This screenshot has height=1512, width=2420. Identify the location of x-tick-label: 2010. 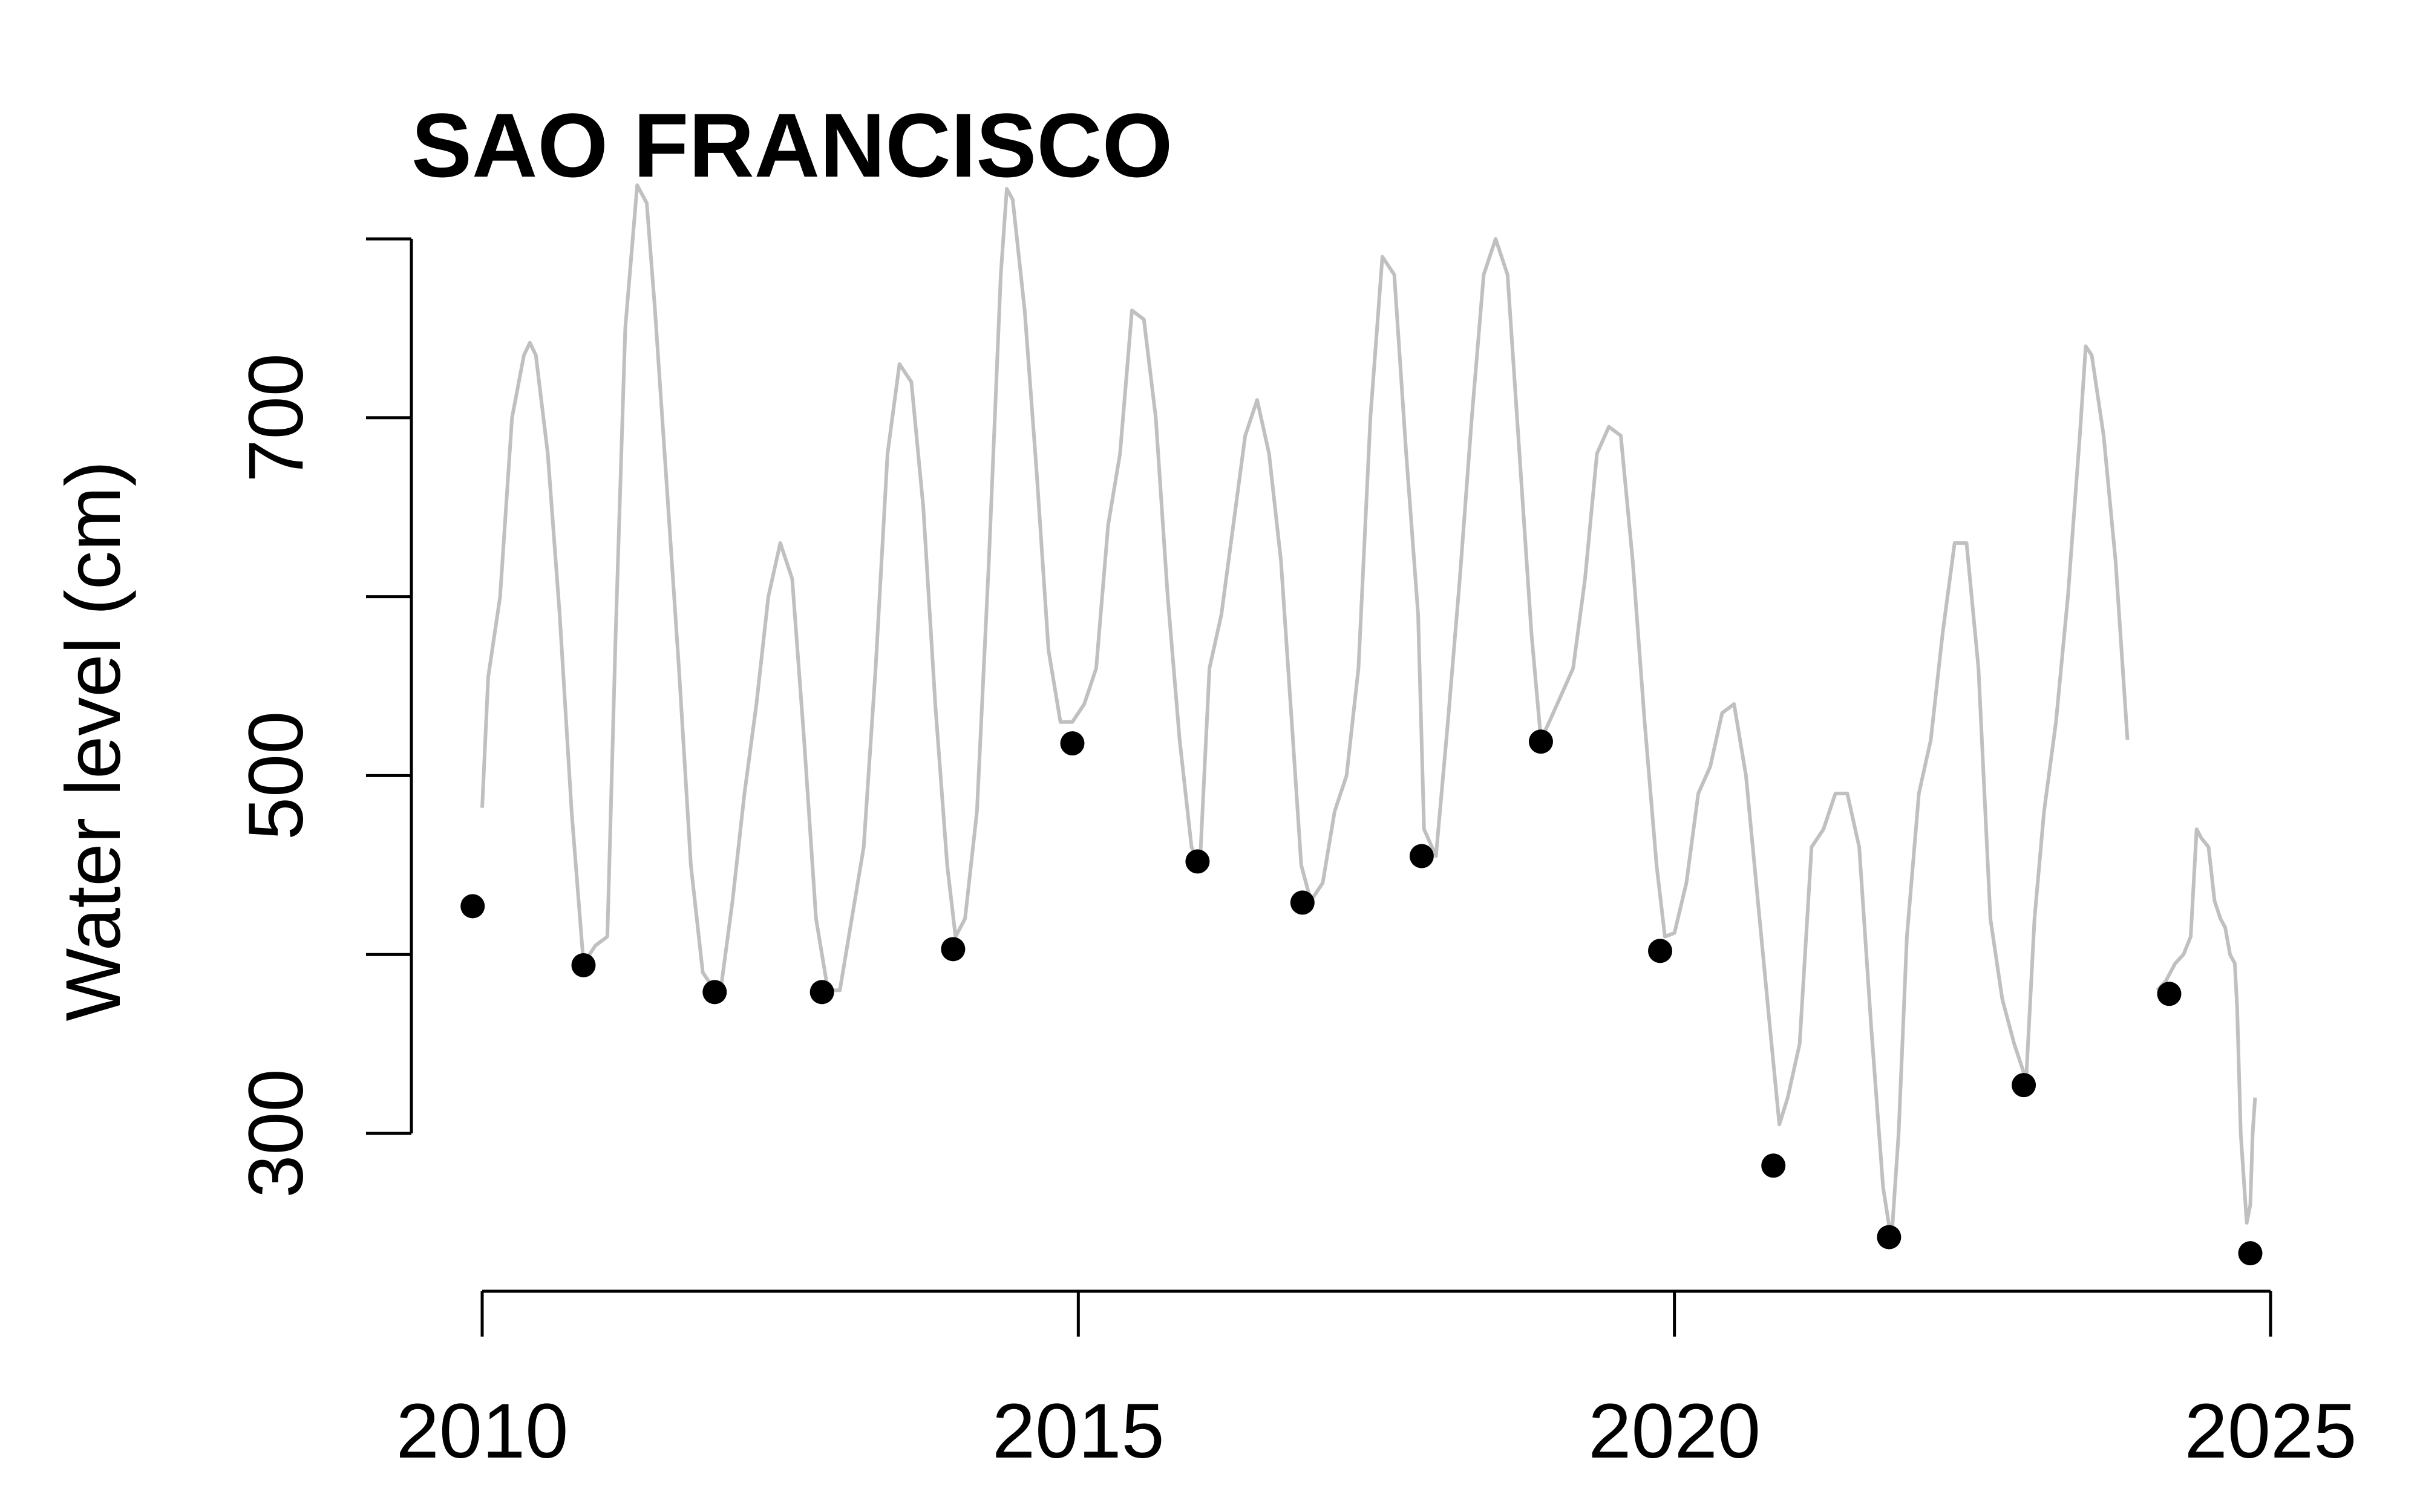
(482, 1431).